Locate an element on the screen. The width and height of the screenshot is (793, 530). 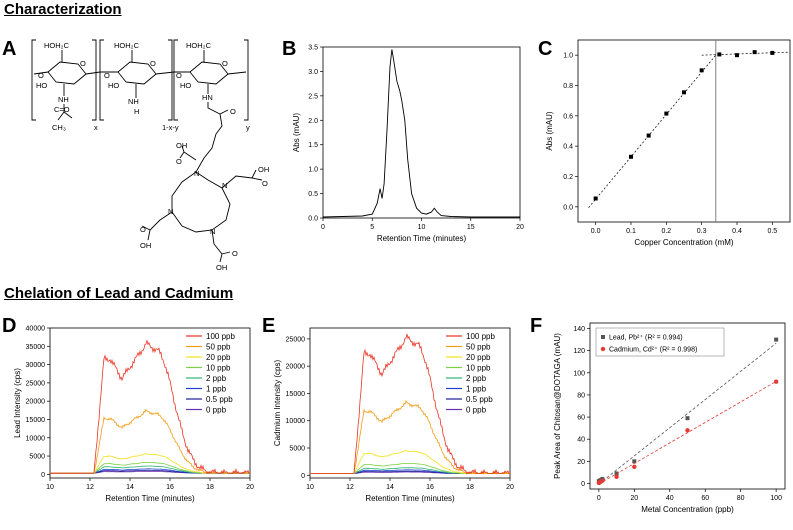
y-tick-label: 40 is located at coordinates (581, 440).